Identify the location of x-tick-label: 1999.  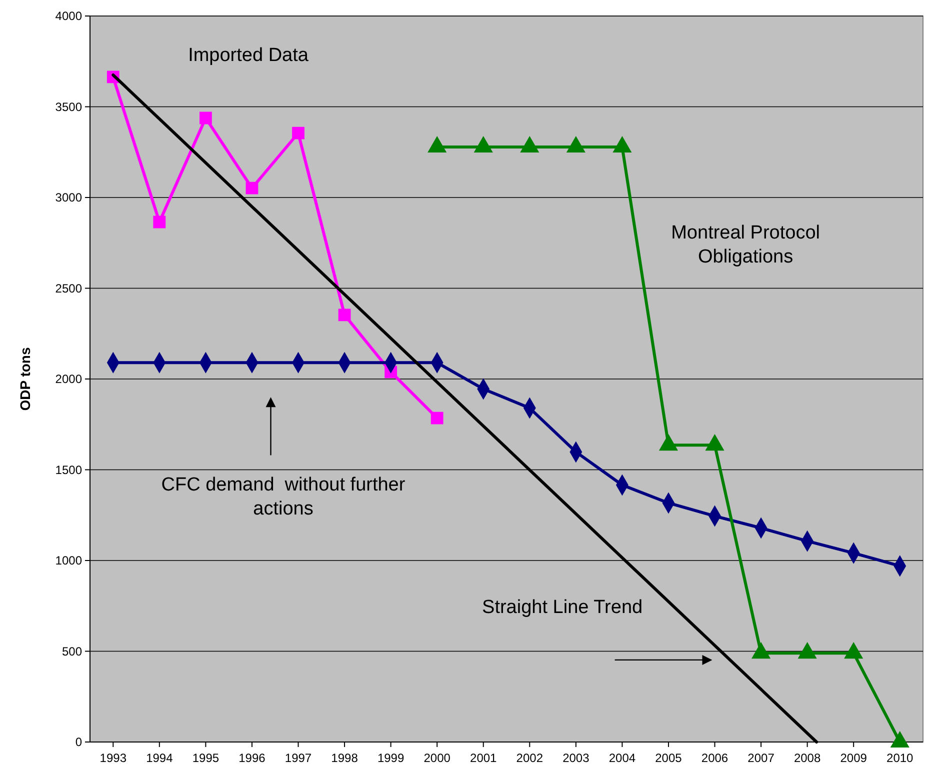
(390, 758).